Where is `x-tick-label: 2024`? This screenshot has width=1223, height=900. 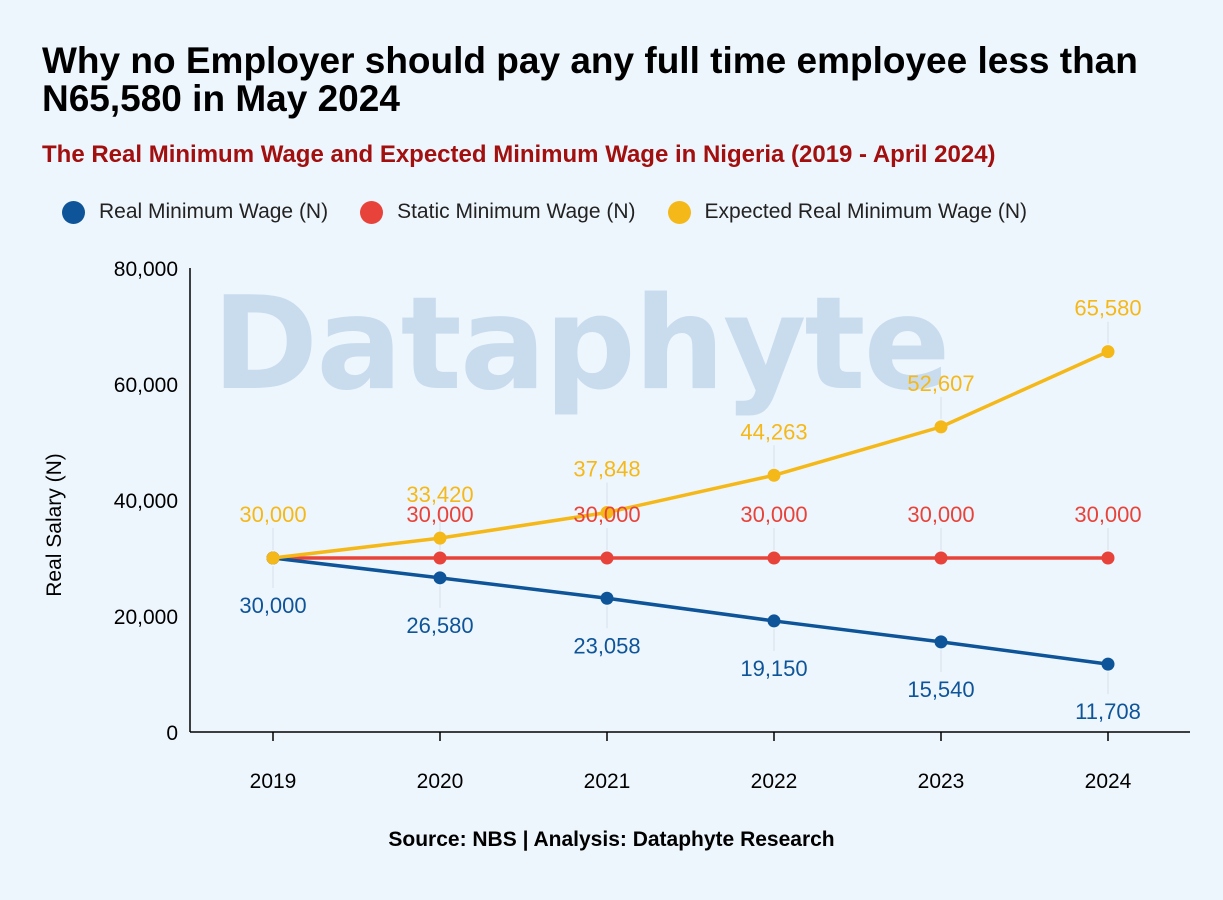
x-tick-label: 2024 is located at coordinates (1108, 781).